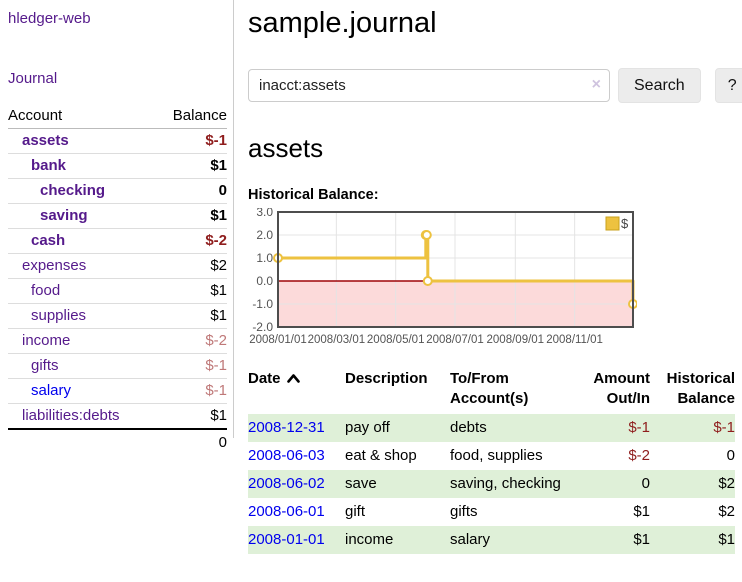  Describe the element at coordinates (117, 291) in the screenshot. I see `sidebar-account-row: food $1` at that location.